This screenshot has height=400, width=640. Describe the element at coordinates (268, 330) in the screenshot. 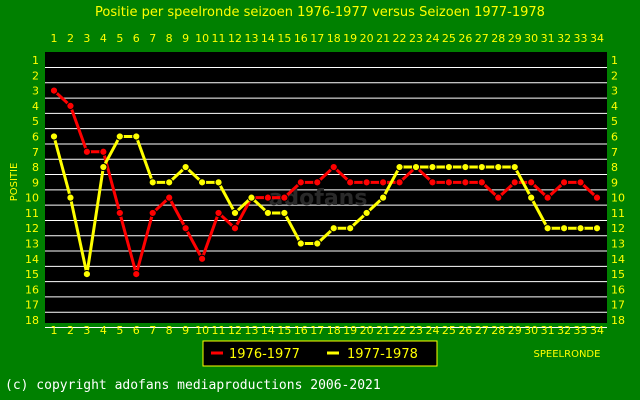

I see `x-tick-bottom-14: 14` at that location.